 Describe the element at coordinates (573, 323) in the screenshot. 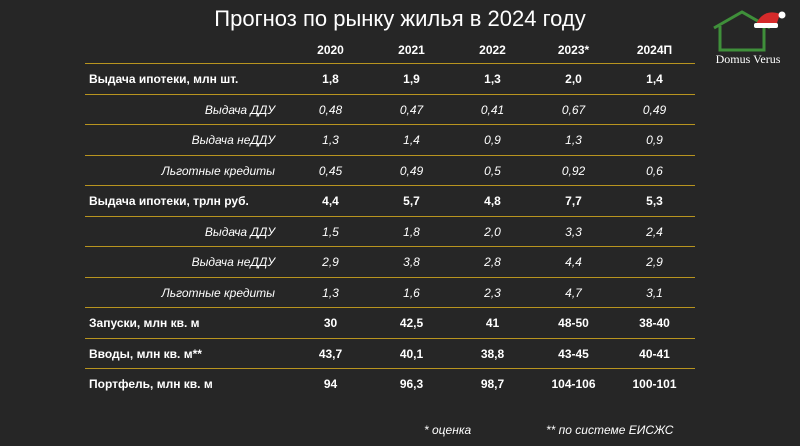

I see `table-cell: 48-50` at that location.